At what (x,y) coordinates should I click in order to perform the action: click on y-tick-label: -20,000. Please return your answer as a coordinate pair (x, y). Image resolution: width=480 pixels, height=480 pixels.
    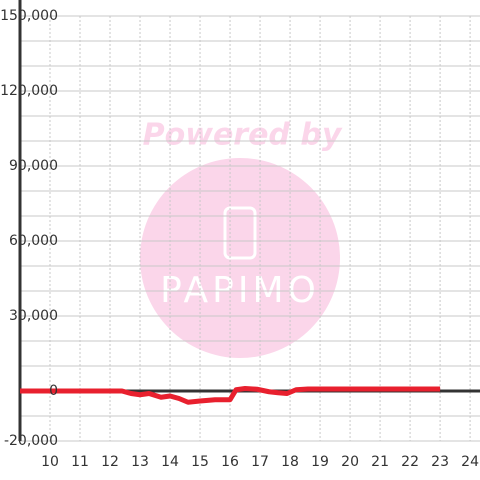
    Looking at the image, I should click on (31, 441).